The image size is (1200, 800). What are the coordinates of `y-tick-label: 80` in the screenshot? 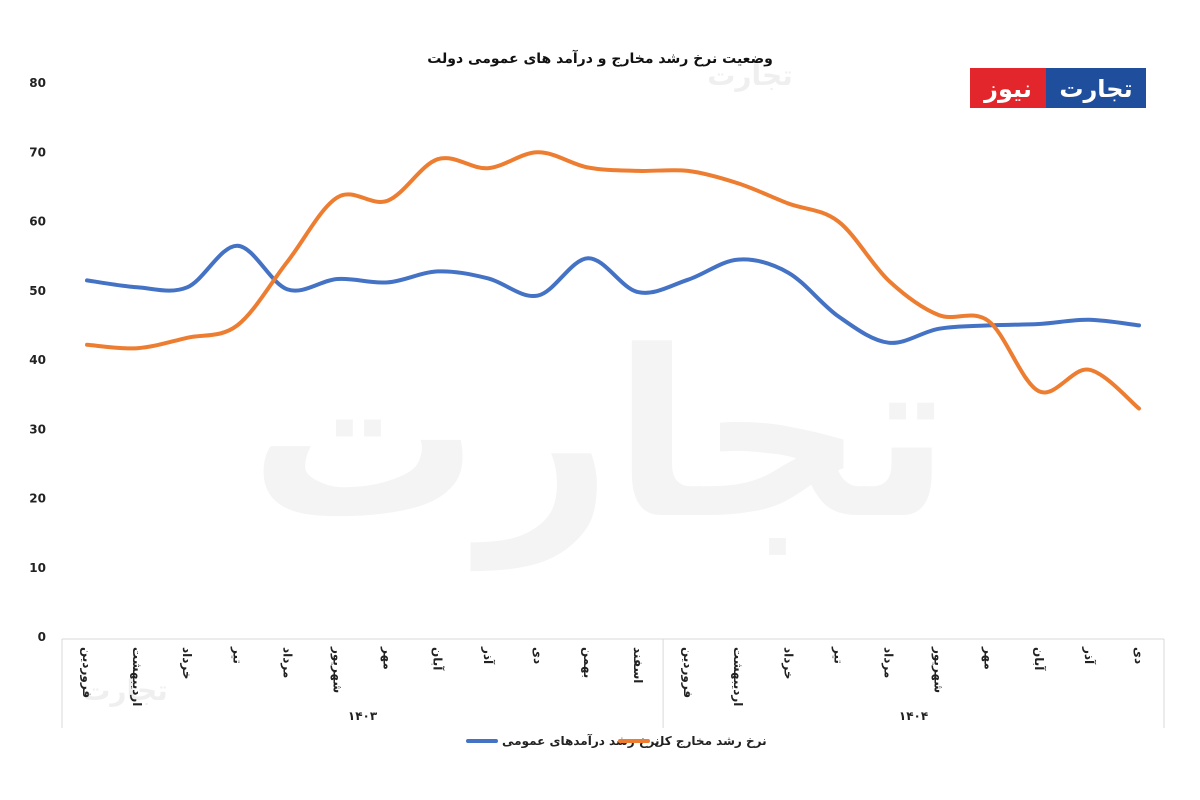 It's located at (37, 83).